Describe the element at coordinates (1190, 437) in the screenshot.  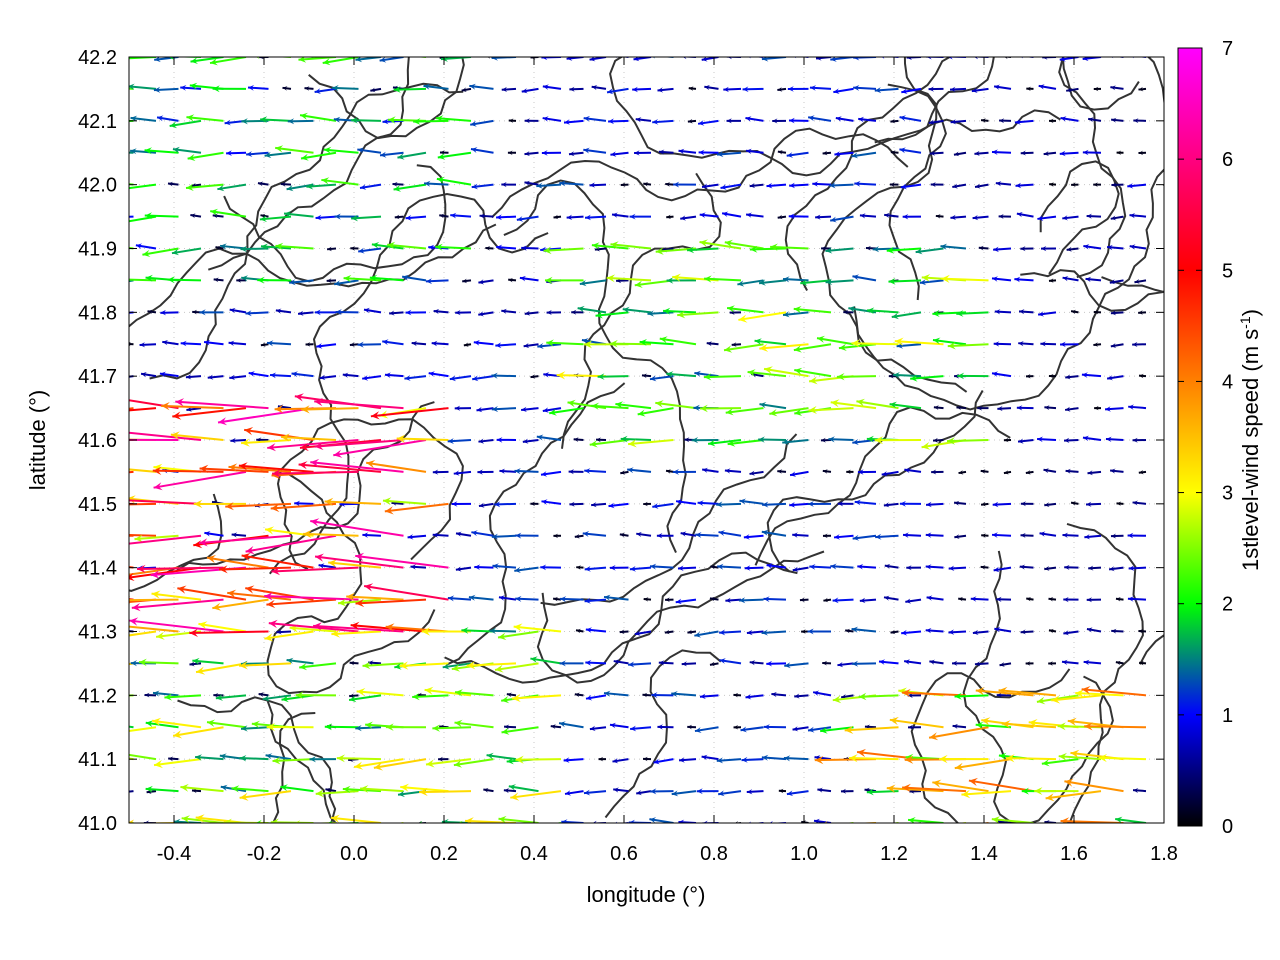
I see `colorbar-gradient` at that location.